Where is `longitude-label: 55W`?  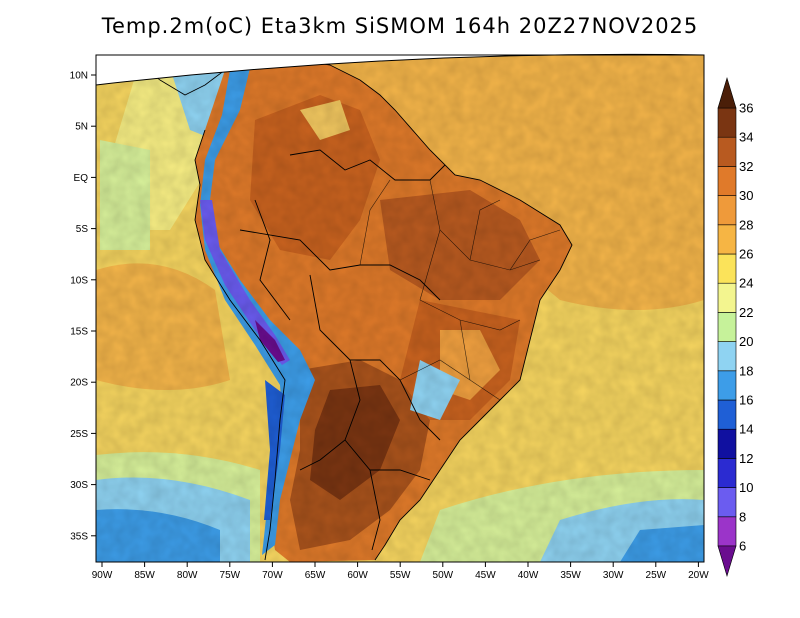
longitude-label: 55W is located at coordinates (400, 575).